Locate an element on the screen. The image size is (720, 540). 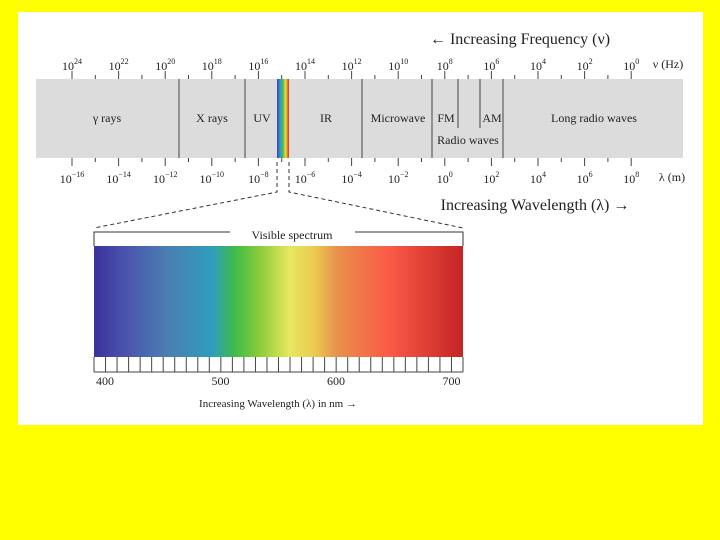
tick-exponent: 14 is located at coordinates (311, 61).